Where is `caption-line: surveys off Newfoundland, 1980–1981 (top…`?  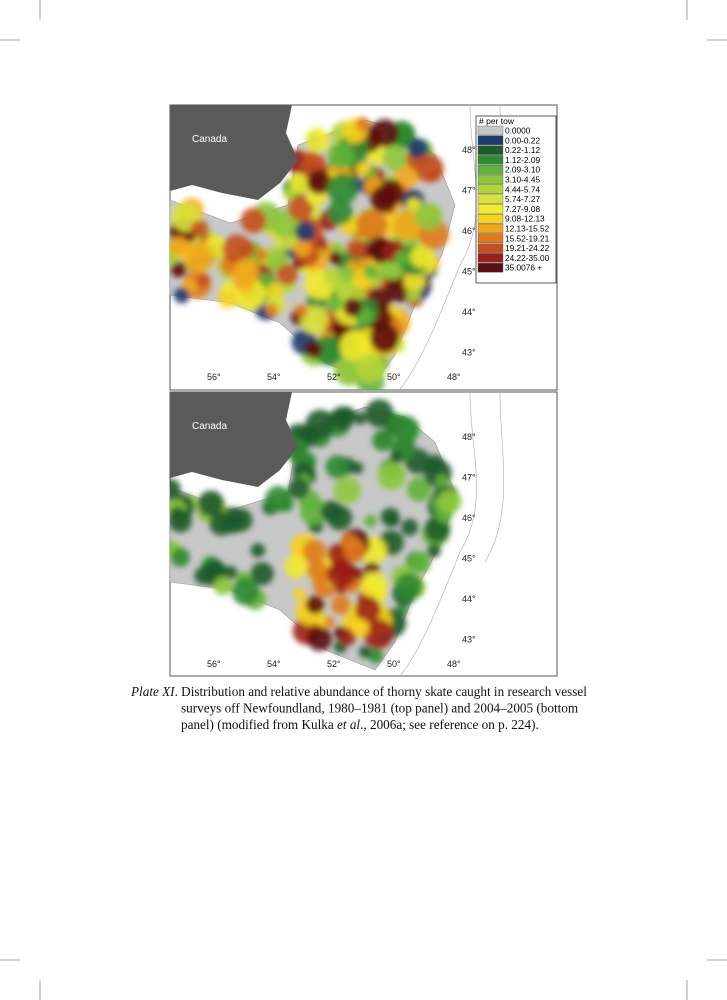
caption-line: surveys off Newfoundland, 1980–1981 (top… is located at coordinates (380, 708).